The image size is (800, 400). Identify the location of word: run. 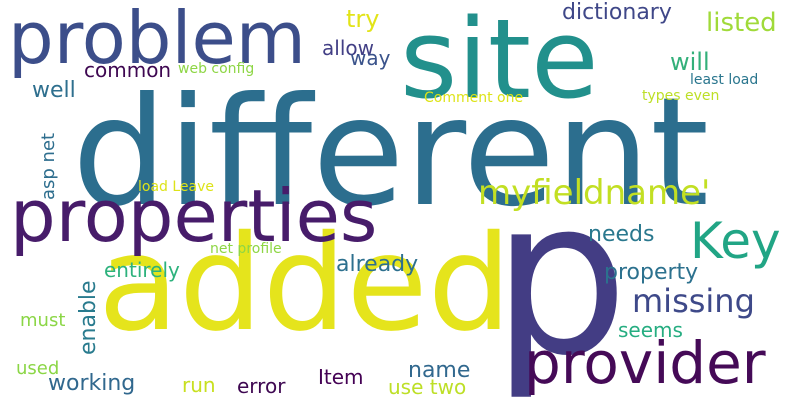
(199, 385).